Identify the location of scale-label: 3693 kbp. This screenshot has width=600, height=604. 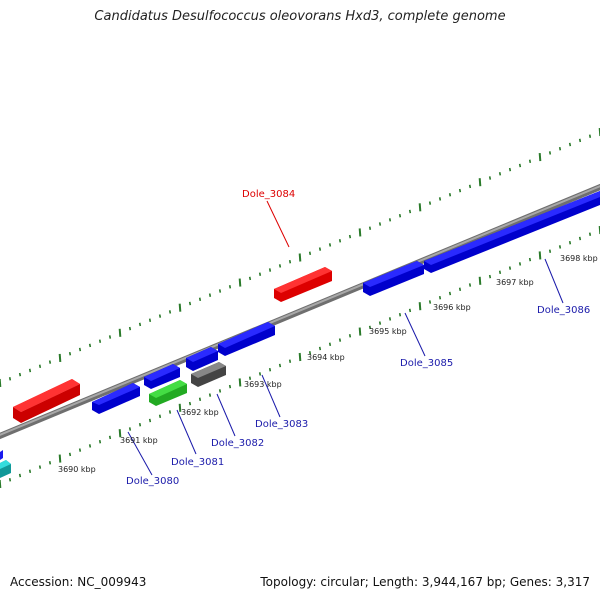
(263, 384).